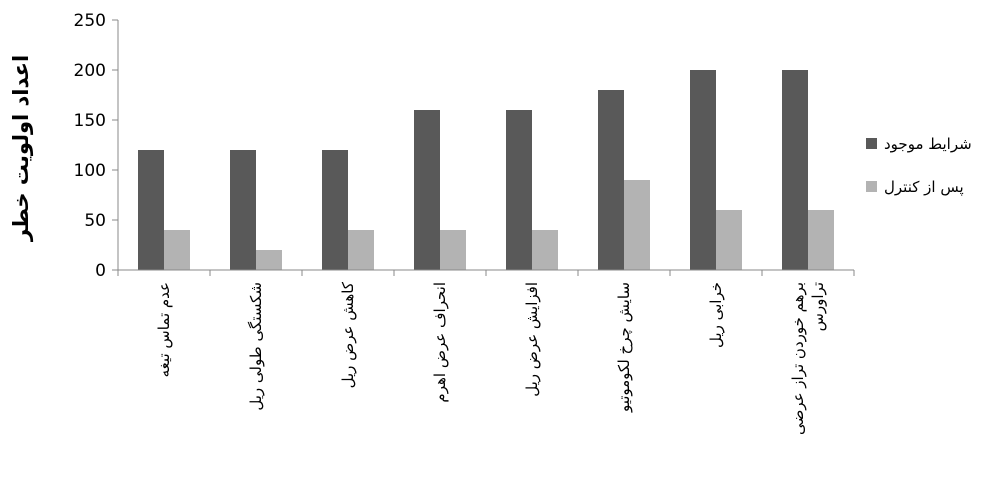  What do you see at coordinates (90, 71) in the screenshot?
I see `y-tick-label: 200` at bounding box center [90, 71].